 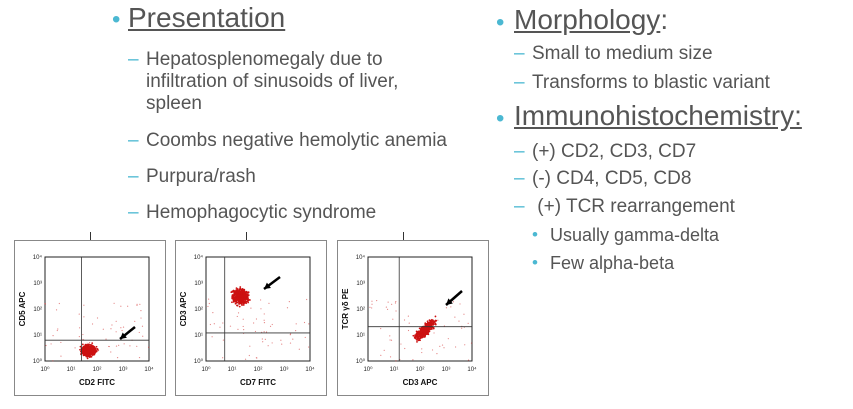 What do you see at coordinates (296, 140) in the screenshot?
I see `presentation-item-2: Coombs negative hemolytic anemia` at bounding box center [296, 140].